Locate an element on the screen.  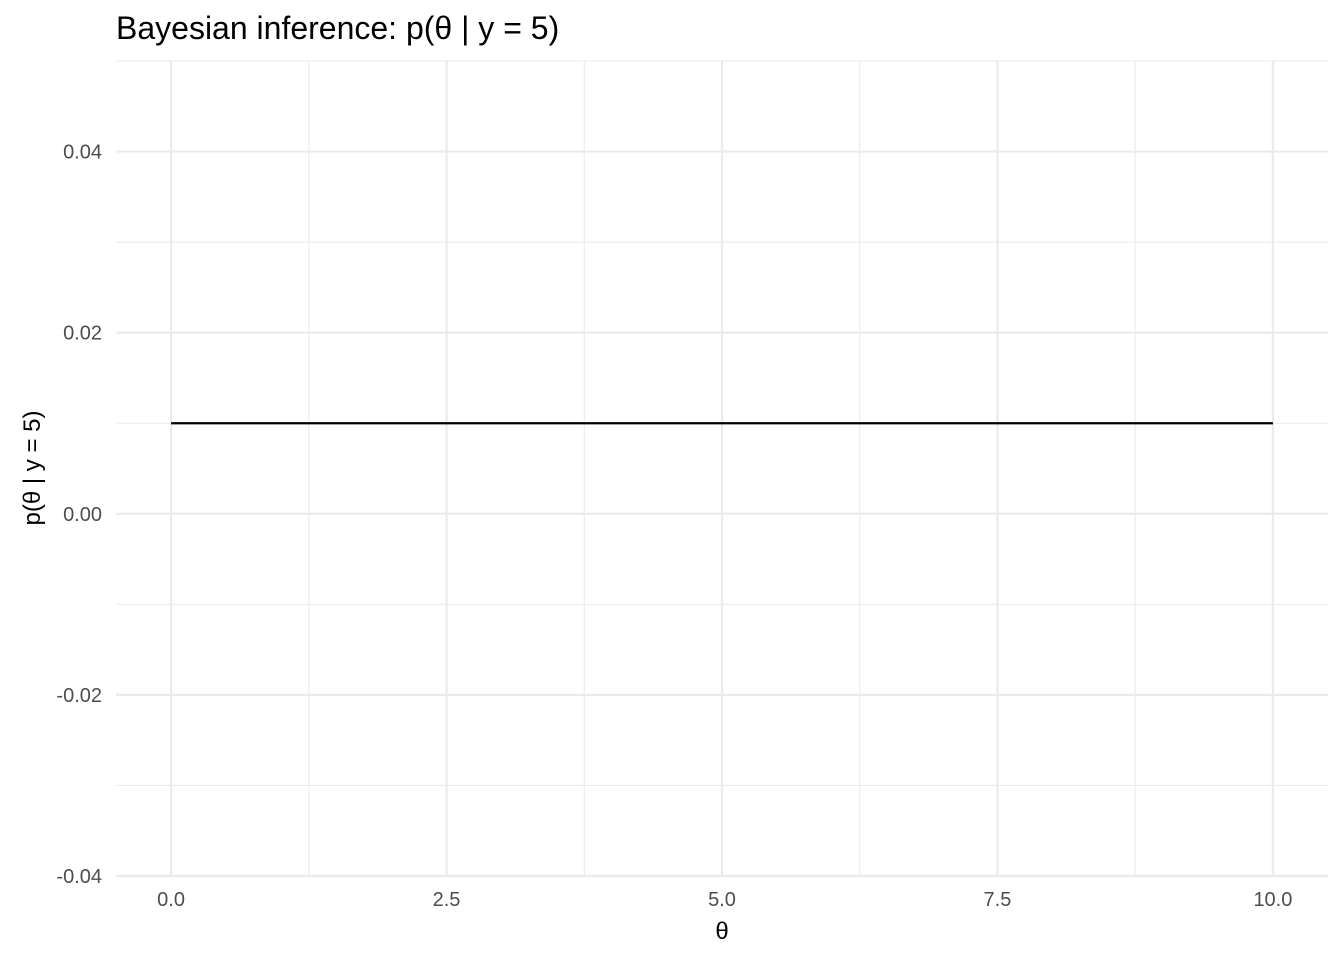
y-axis-title: p(θ | y = 5) is located at coordinates (32, 468).